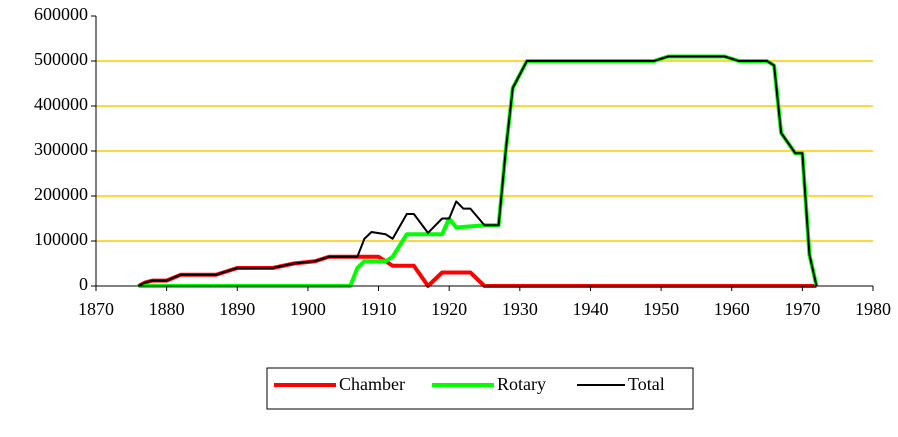 The height and width of the screenshot is (437, 898). What do you see at coordinates (61, 194) in the screenshot?
I see `y-tick-label: 200000` at bounding box center [61, 194].